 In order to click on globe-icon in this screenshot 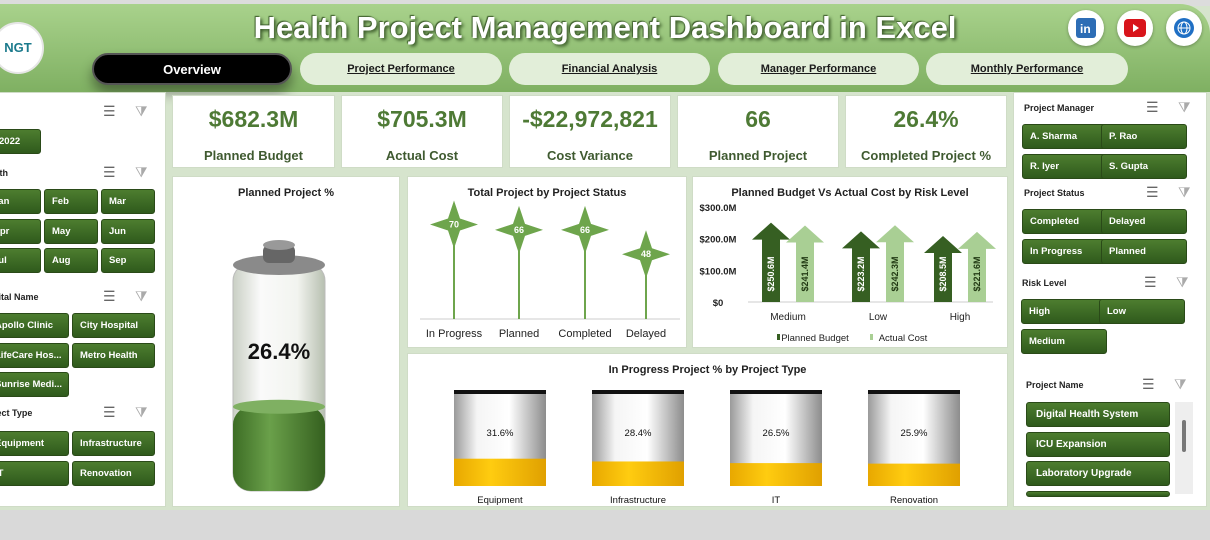, I will do `click(1184, 28)`.